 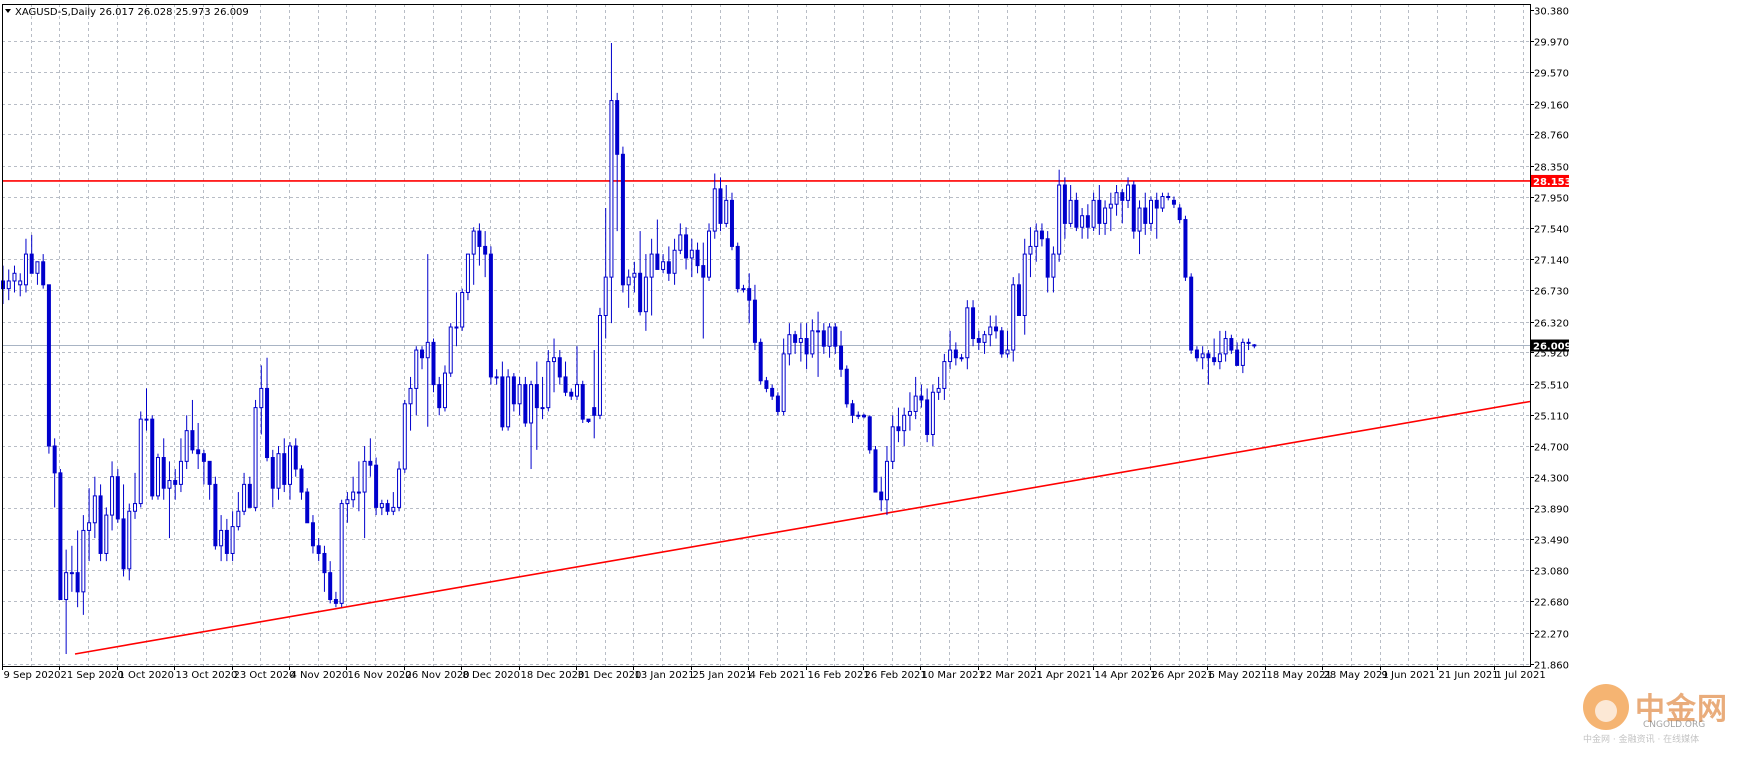 What do you see at coordinates (1551, 448) in the screenshot?
I see `price-tick-label: 24.700` at bounding box center [1551, 448].